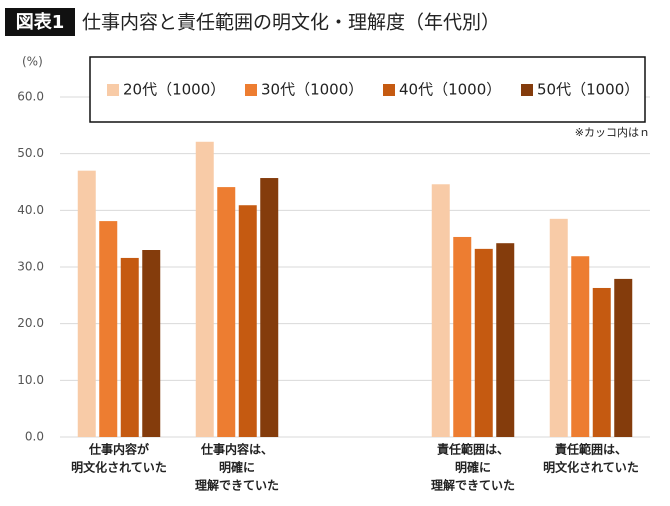 The width and height of the screenshot is (670, 506). I want to click on y-tick-label: 0.0, so click(34, 437).